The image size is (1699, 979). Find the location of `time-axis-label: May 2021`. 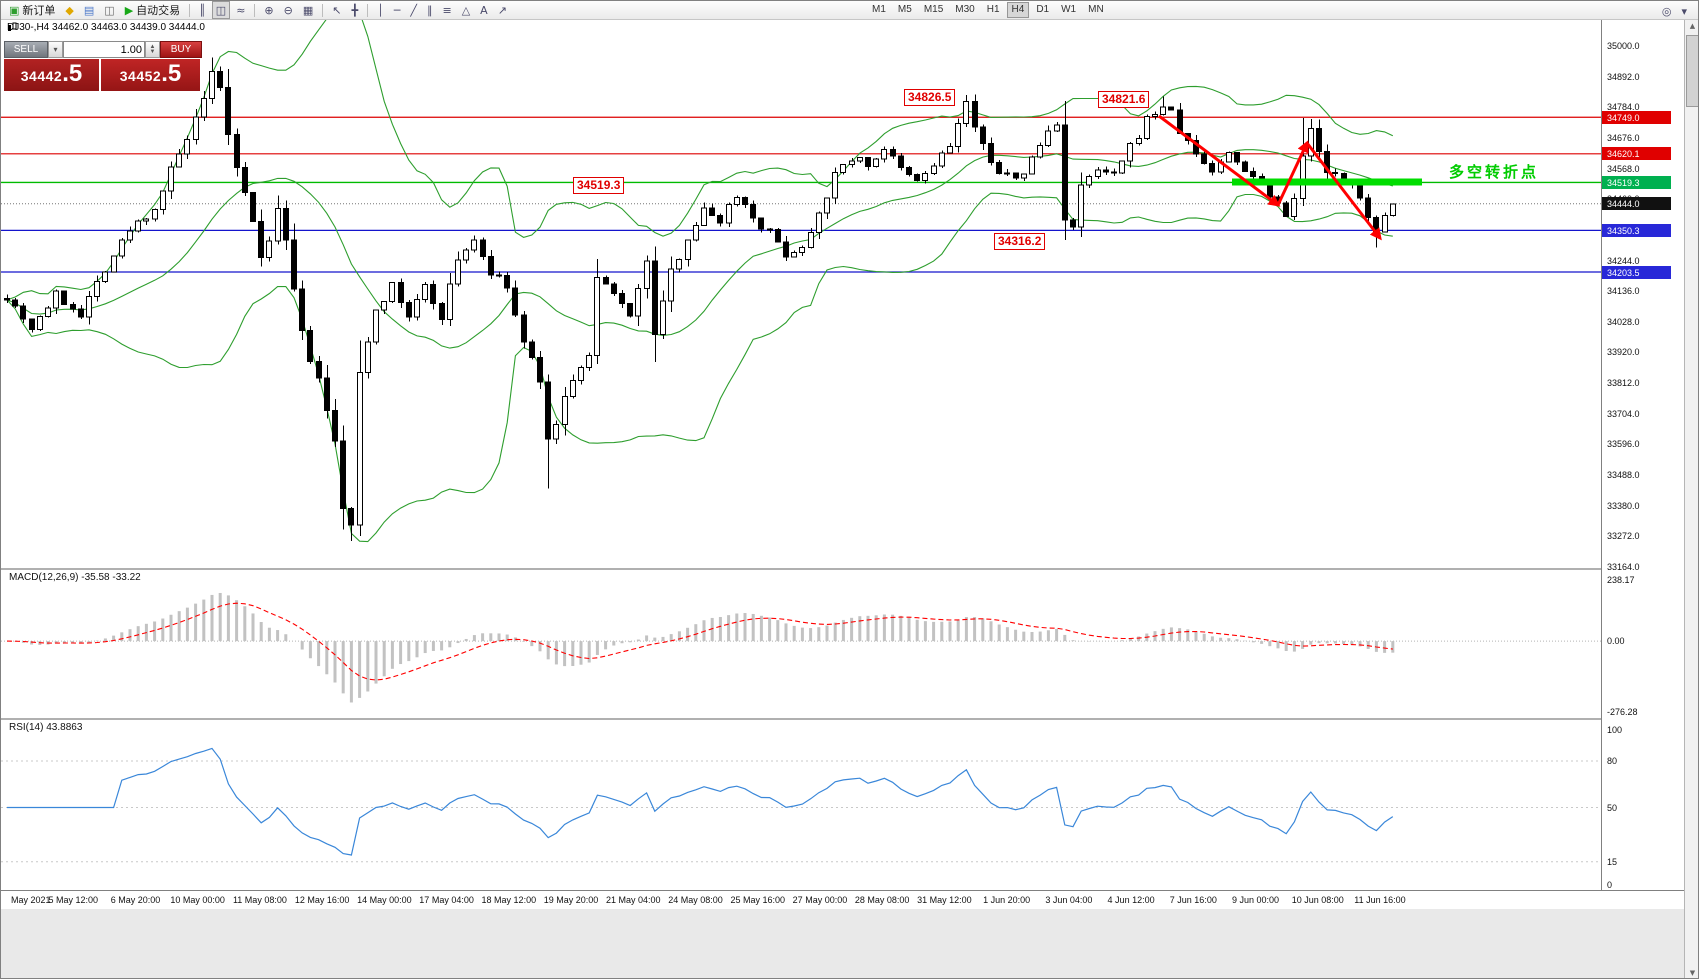

time-axis-label: May 2021 is located at coordinates (31, 900).